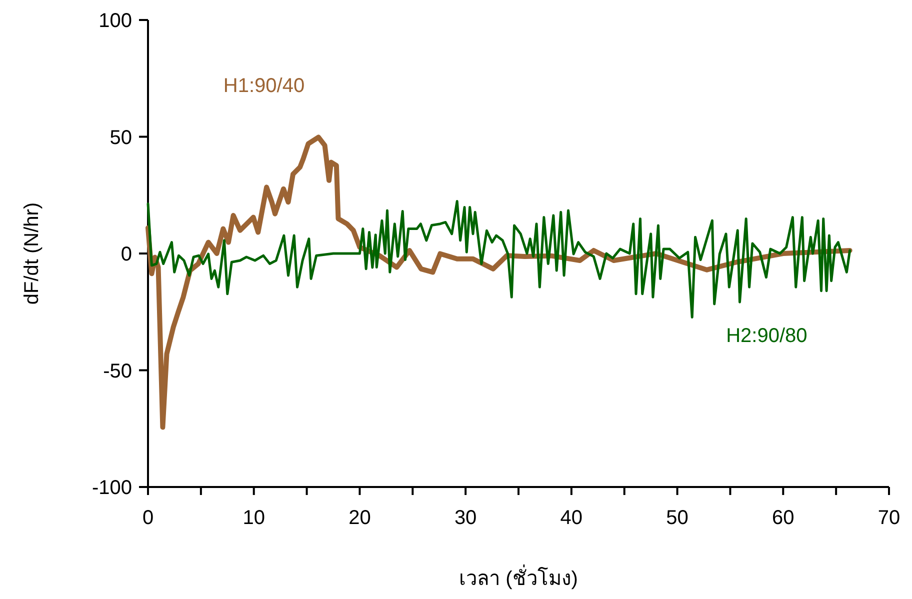 This screenshot has width=912, height=599. I want to click on series-label: H2:90/80, so click(767, 336).